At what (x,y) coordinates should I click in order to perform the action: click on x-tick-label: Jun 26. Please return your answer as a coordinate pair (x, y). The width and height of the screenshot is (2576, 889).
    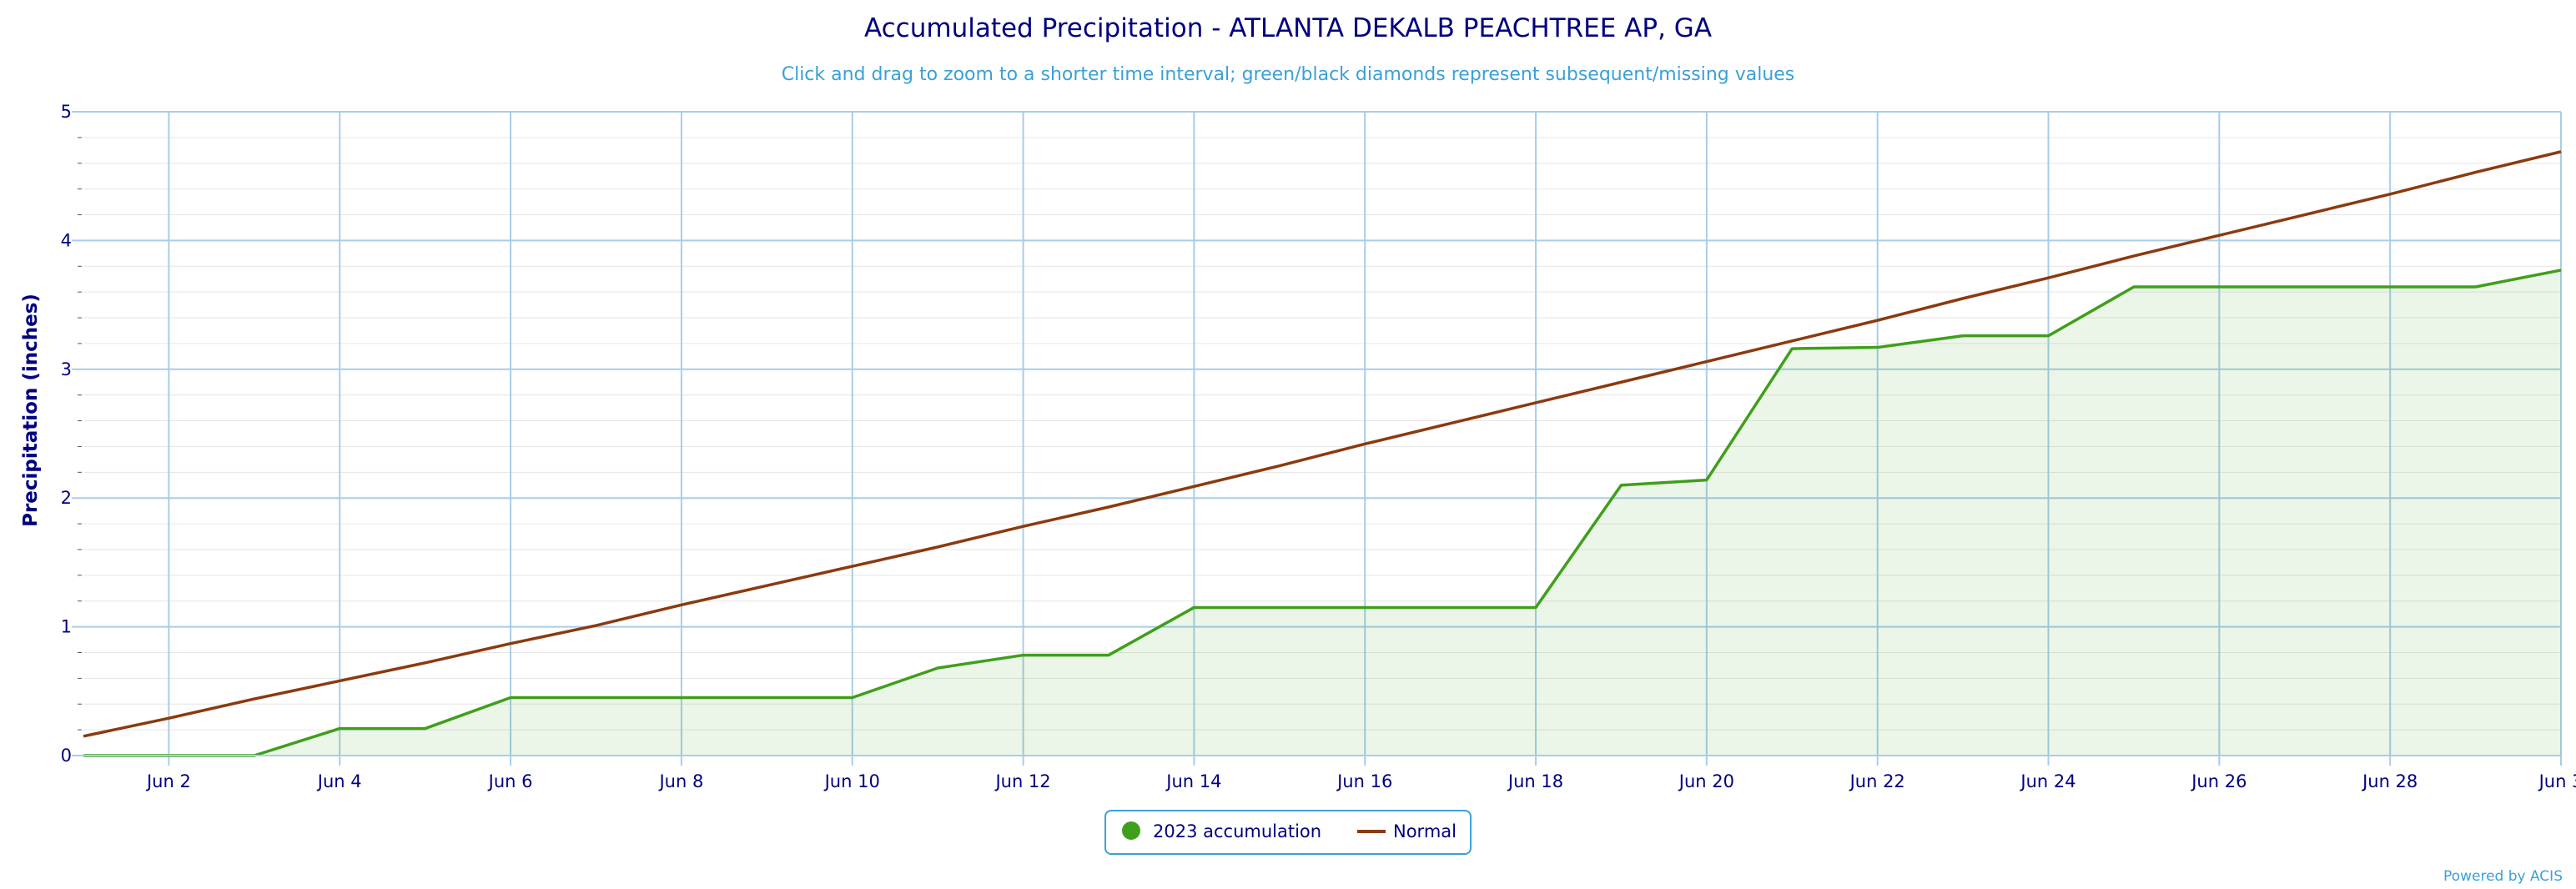
    Looking at the image, I should click on (2218, 781).